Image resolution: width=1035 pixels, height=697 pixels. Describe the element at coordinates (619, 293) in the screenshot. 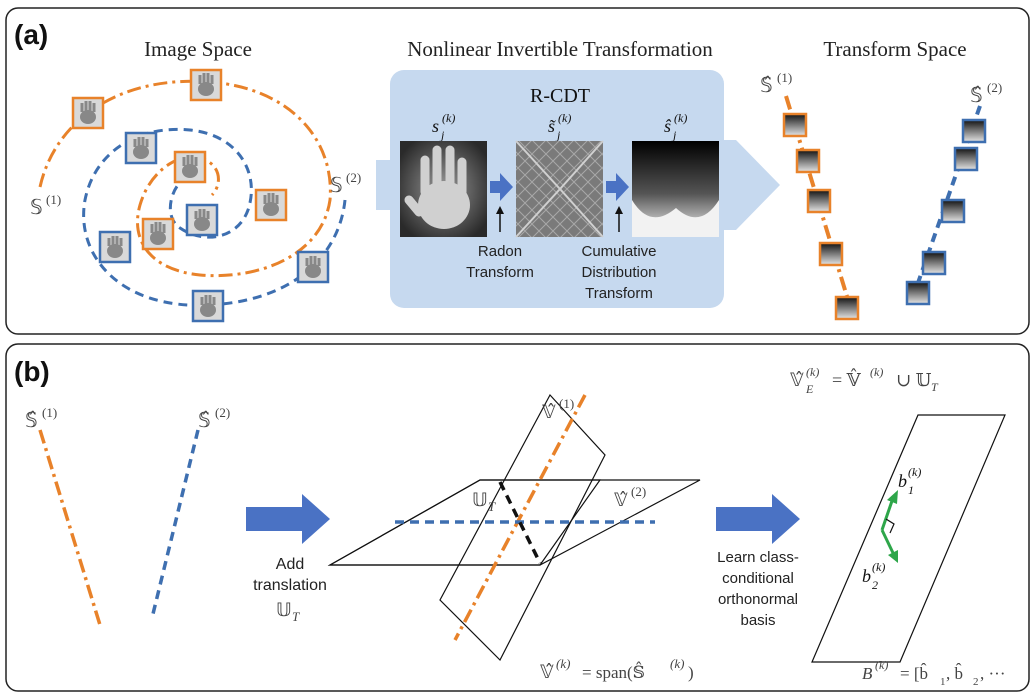

I see `cdt-label-line3: Transform` at that location.